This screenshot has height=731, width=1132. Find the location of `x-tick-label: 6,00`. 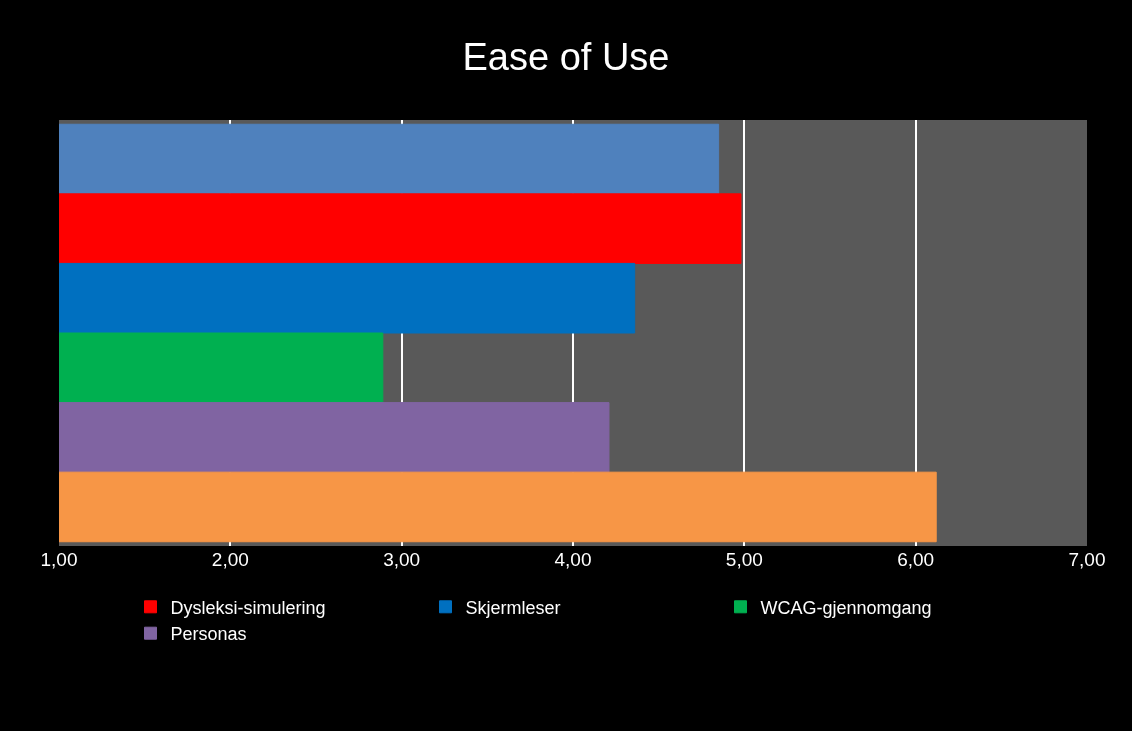

x-tick-label: 6,00 is located at coordinates (916, 559).